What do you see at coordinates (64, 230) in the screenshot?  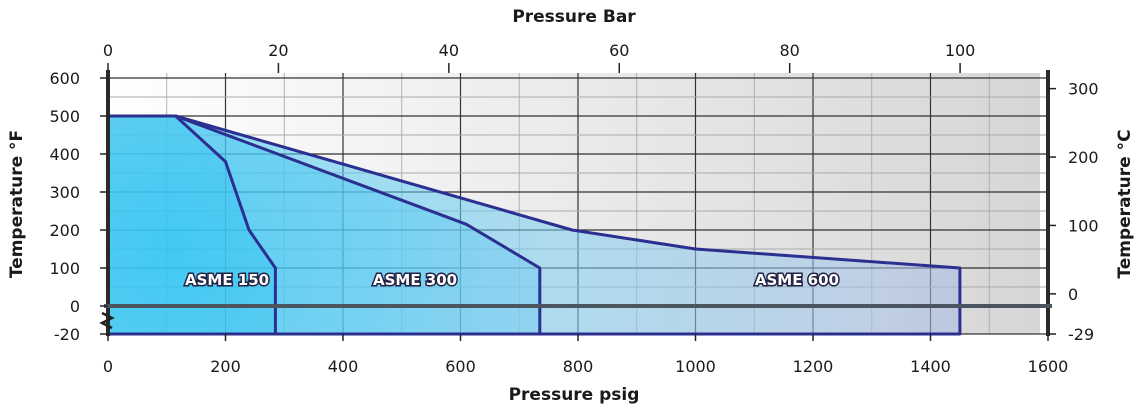 I see `y-tick-label: 200` at bounding box center [64, 230].